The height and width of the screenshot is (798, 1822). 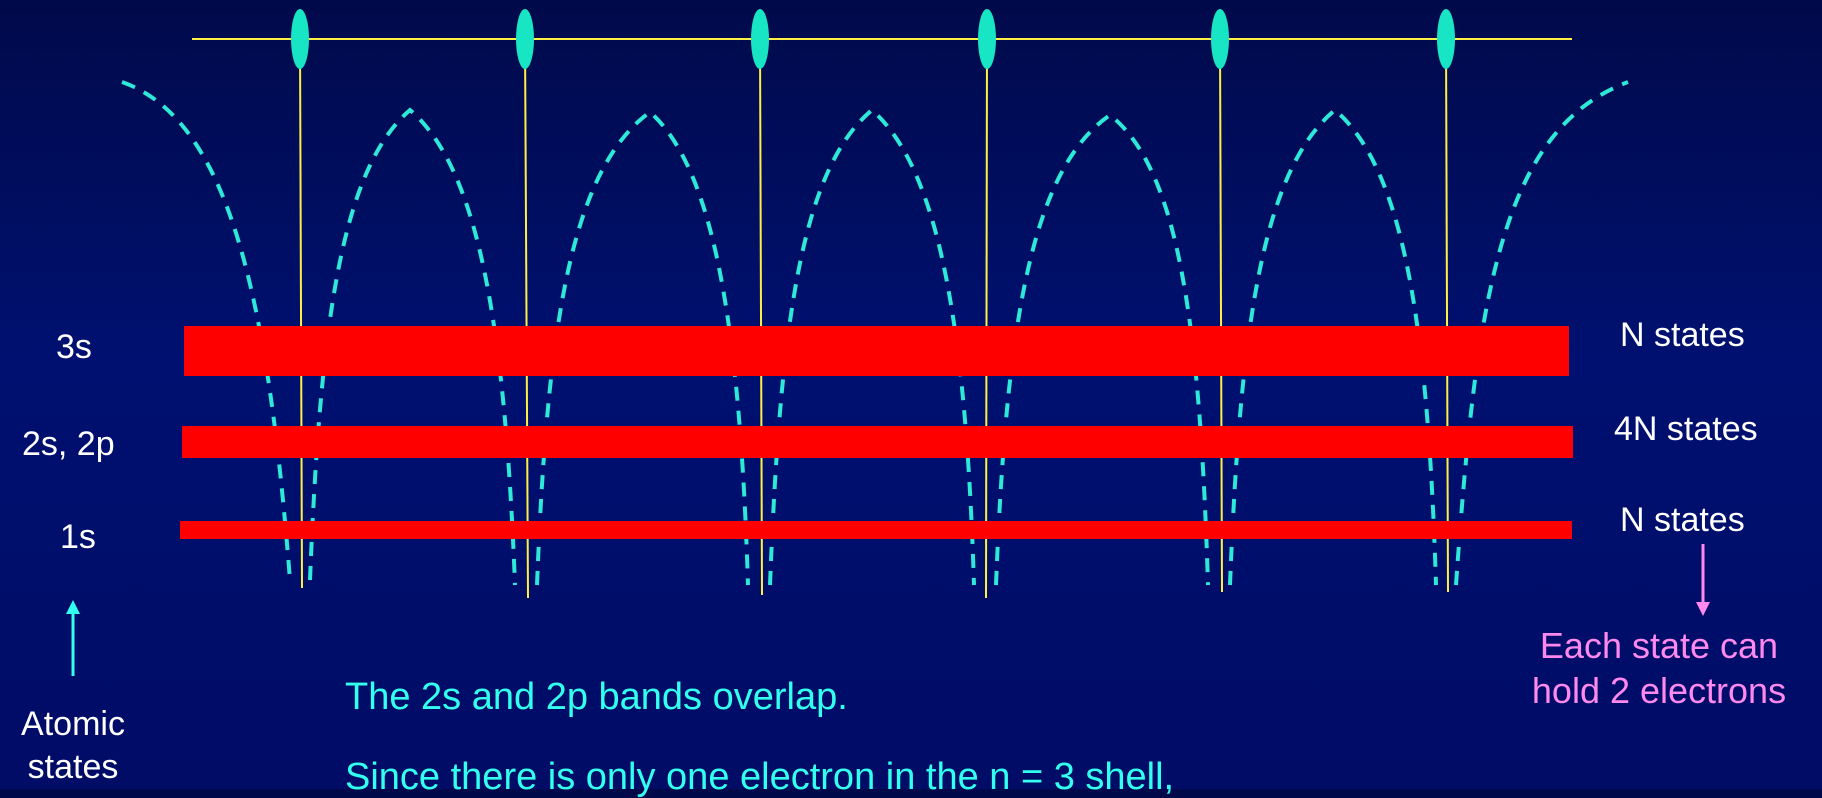 What do you see at coordinates (1686, 429) in the screenshot?
I see `states-count-2s2p: 4N states` at bounding box center [1686, 429].